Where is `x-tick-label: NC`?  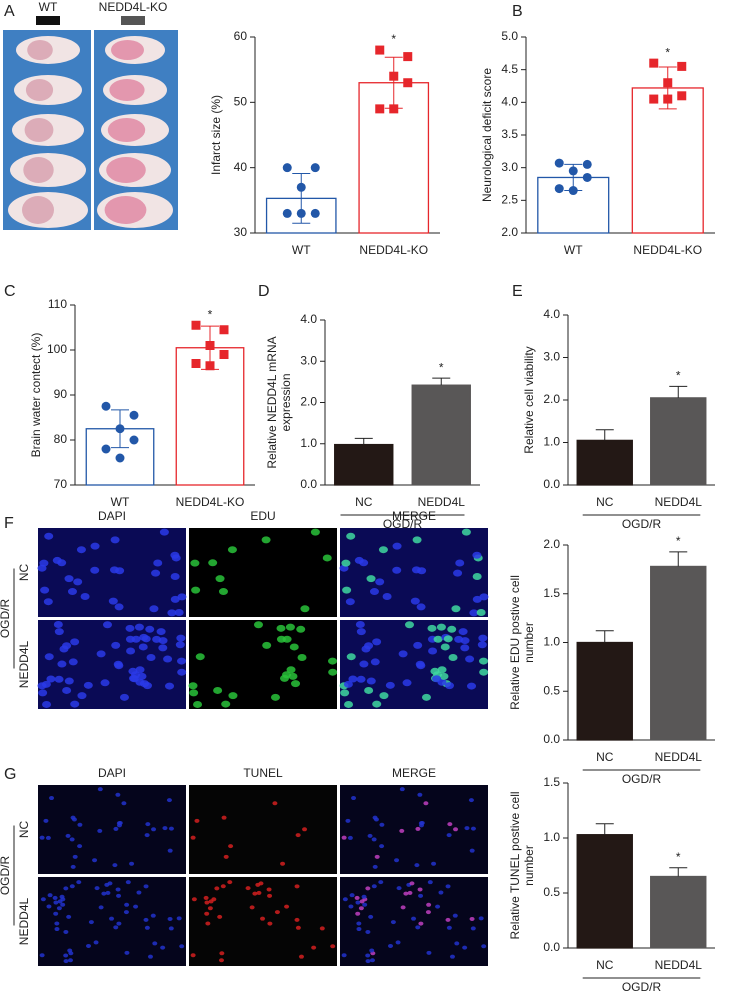 x-tick-label: NC is located at coordinates (605, 965).